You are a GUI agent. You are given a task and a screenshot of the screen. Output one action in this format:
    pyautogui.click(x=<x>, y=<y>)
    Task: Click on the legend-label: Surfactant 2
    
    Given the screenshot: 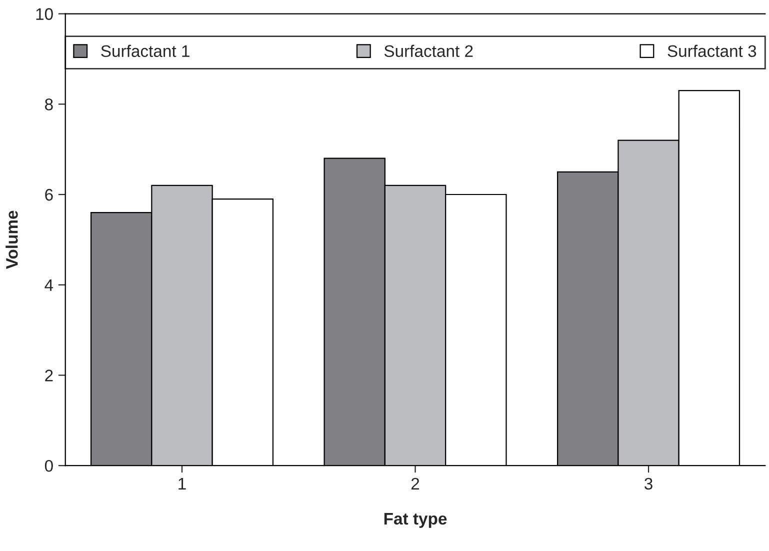 What is the action you would take?
    pyautogui.click(x=428, y=51)
    